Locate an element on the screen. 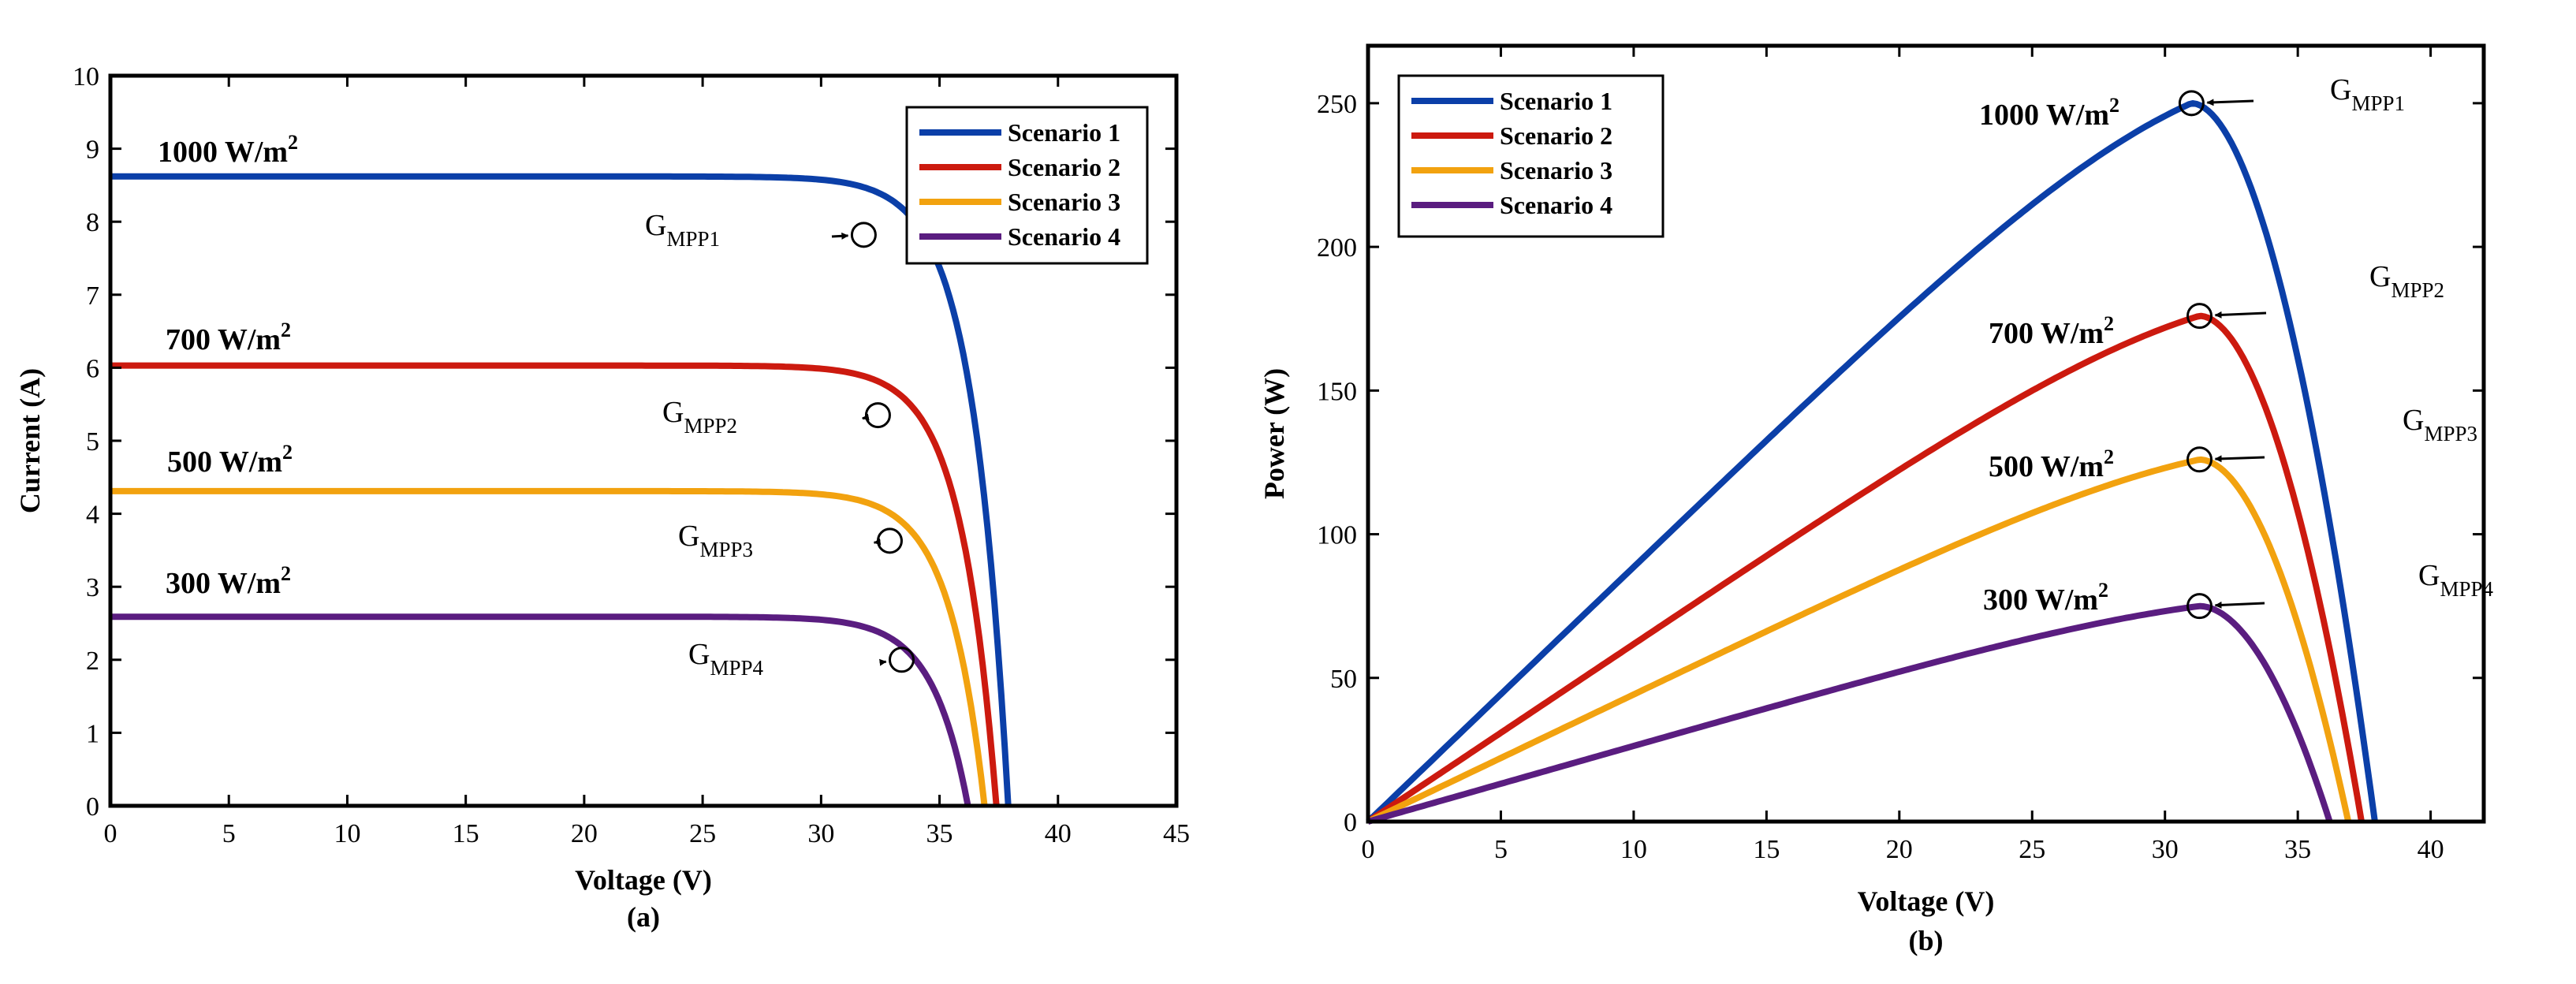 This screenshot has width=2576, height=984. y-tick-label: 8 is located at coordinates (93, 222).